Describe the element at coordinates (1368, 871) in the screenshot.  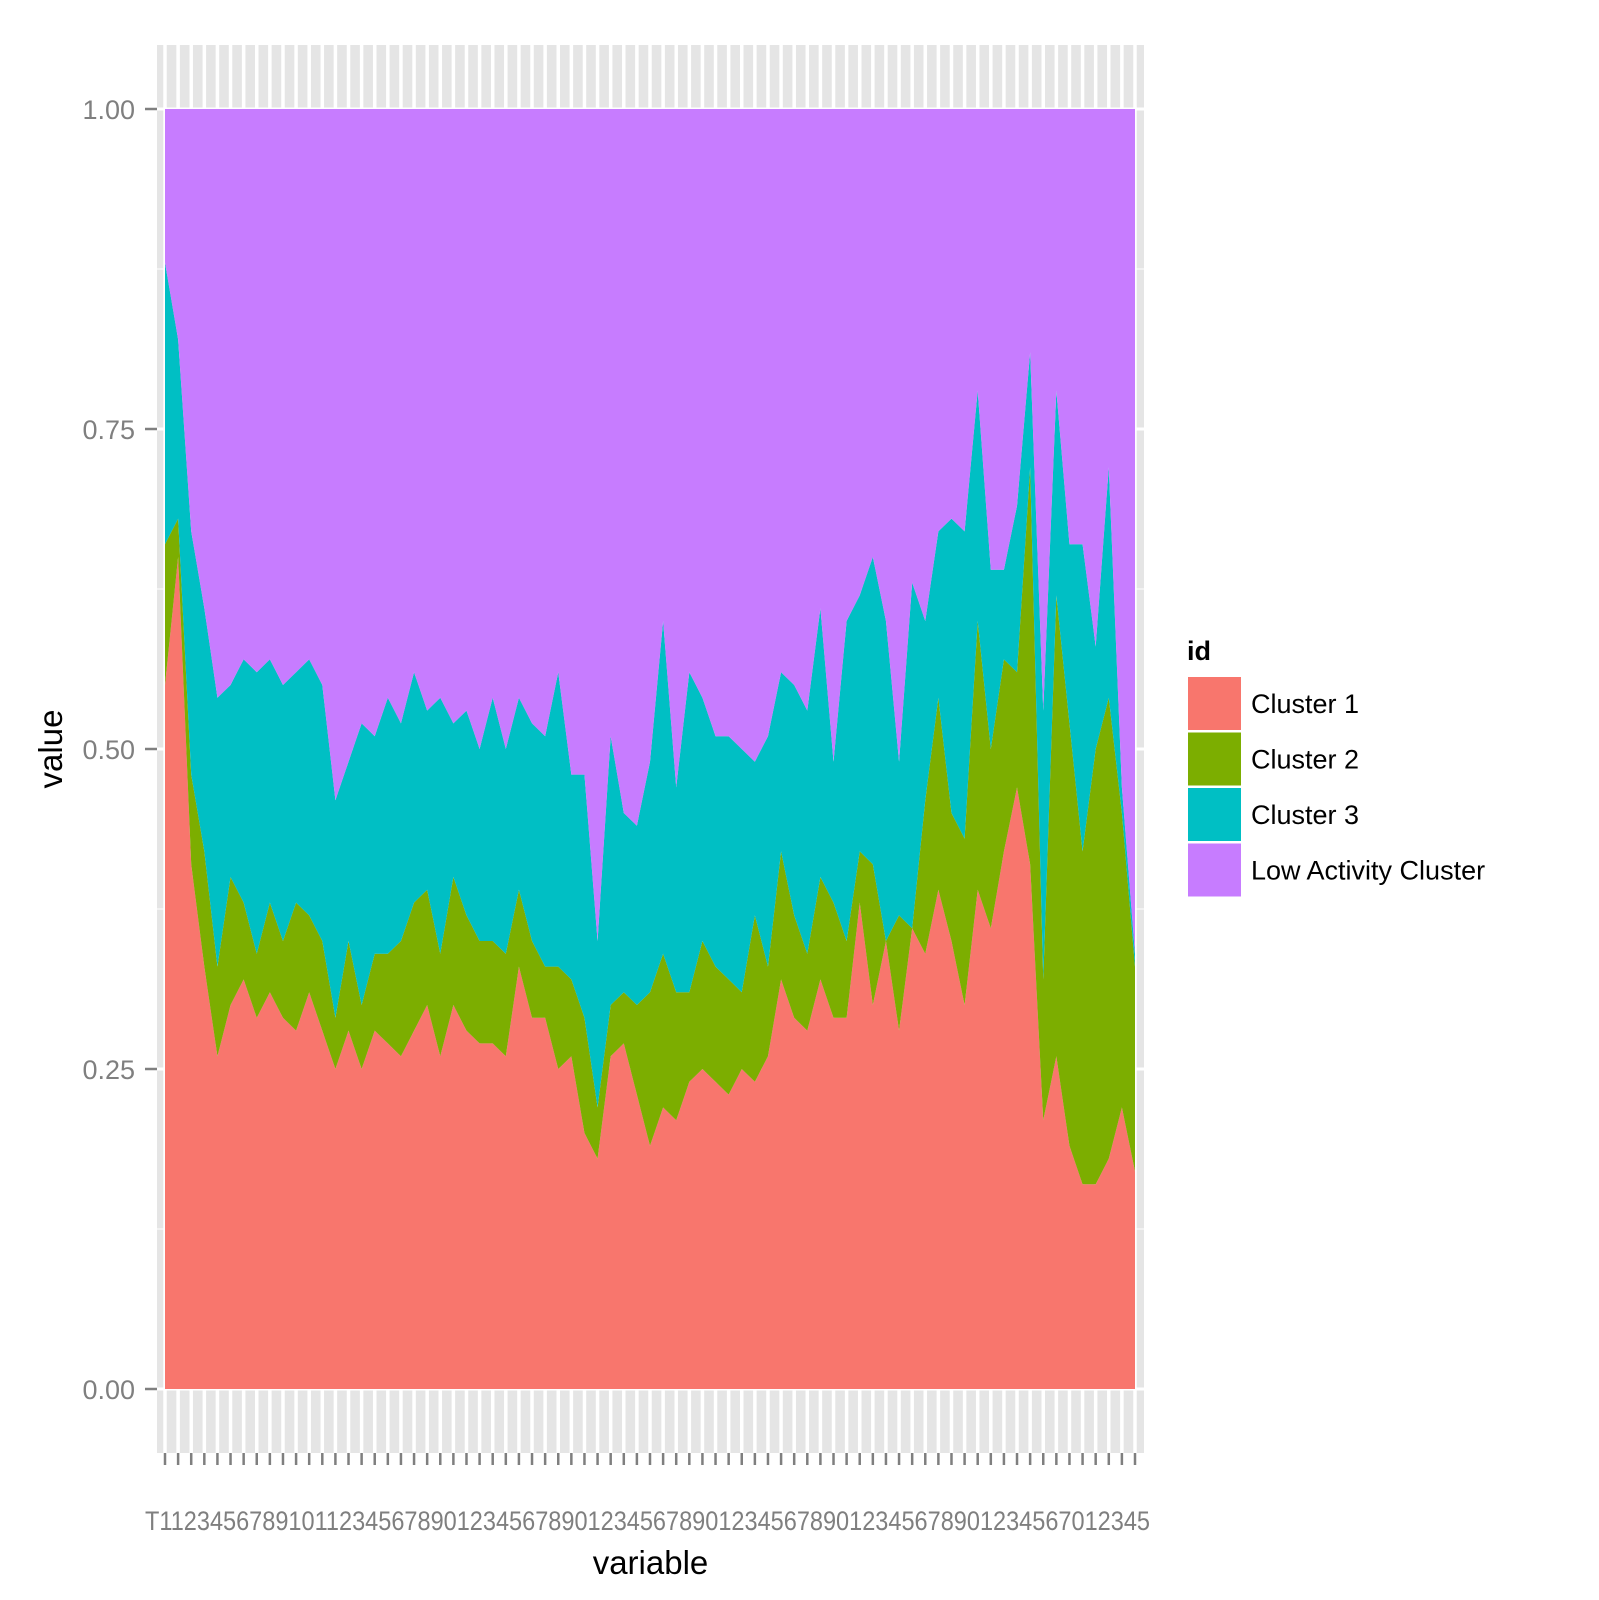
I see `legend-label: Low Activity Cluster` at that location.